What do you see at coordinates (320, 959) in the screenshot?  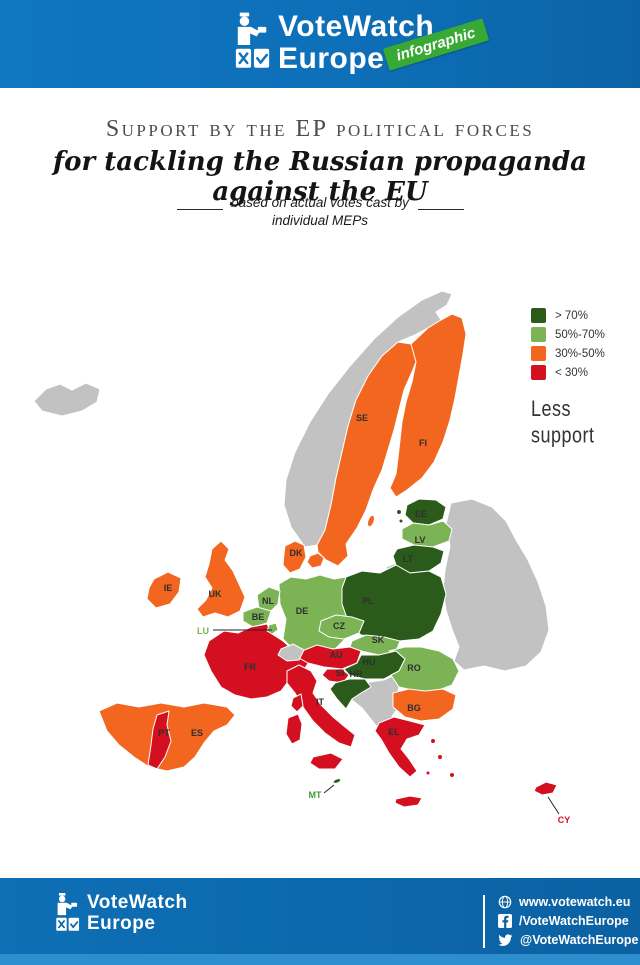 I see `footer-bottom-strip` at bounding box center [320, 959].